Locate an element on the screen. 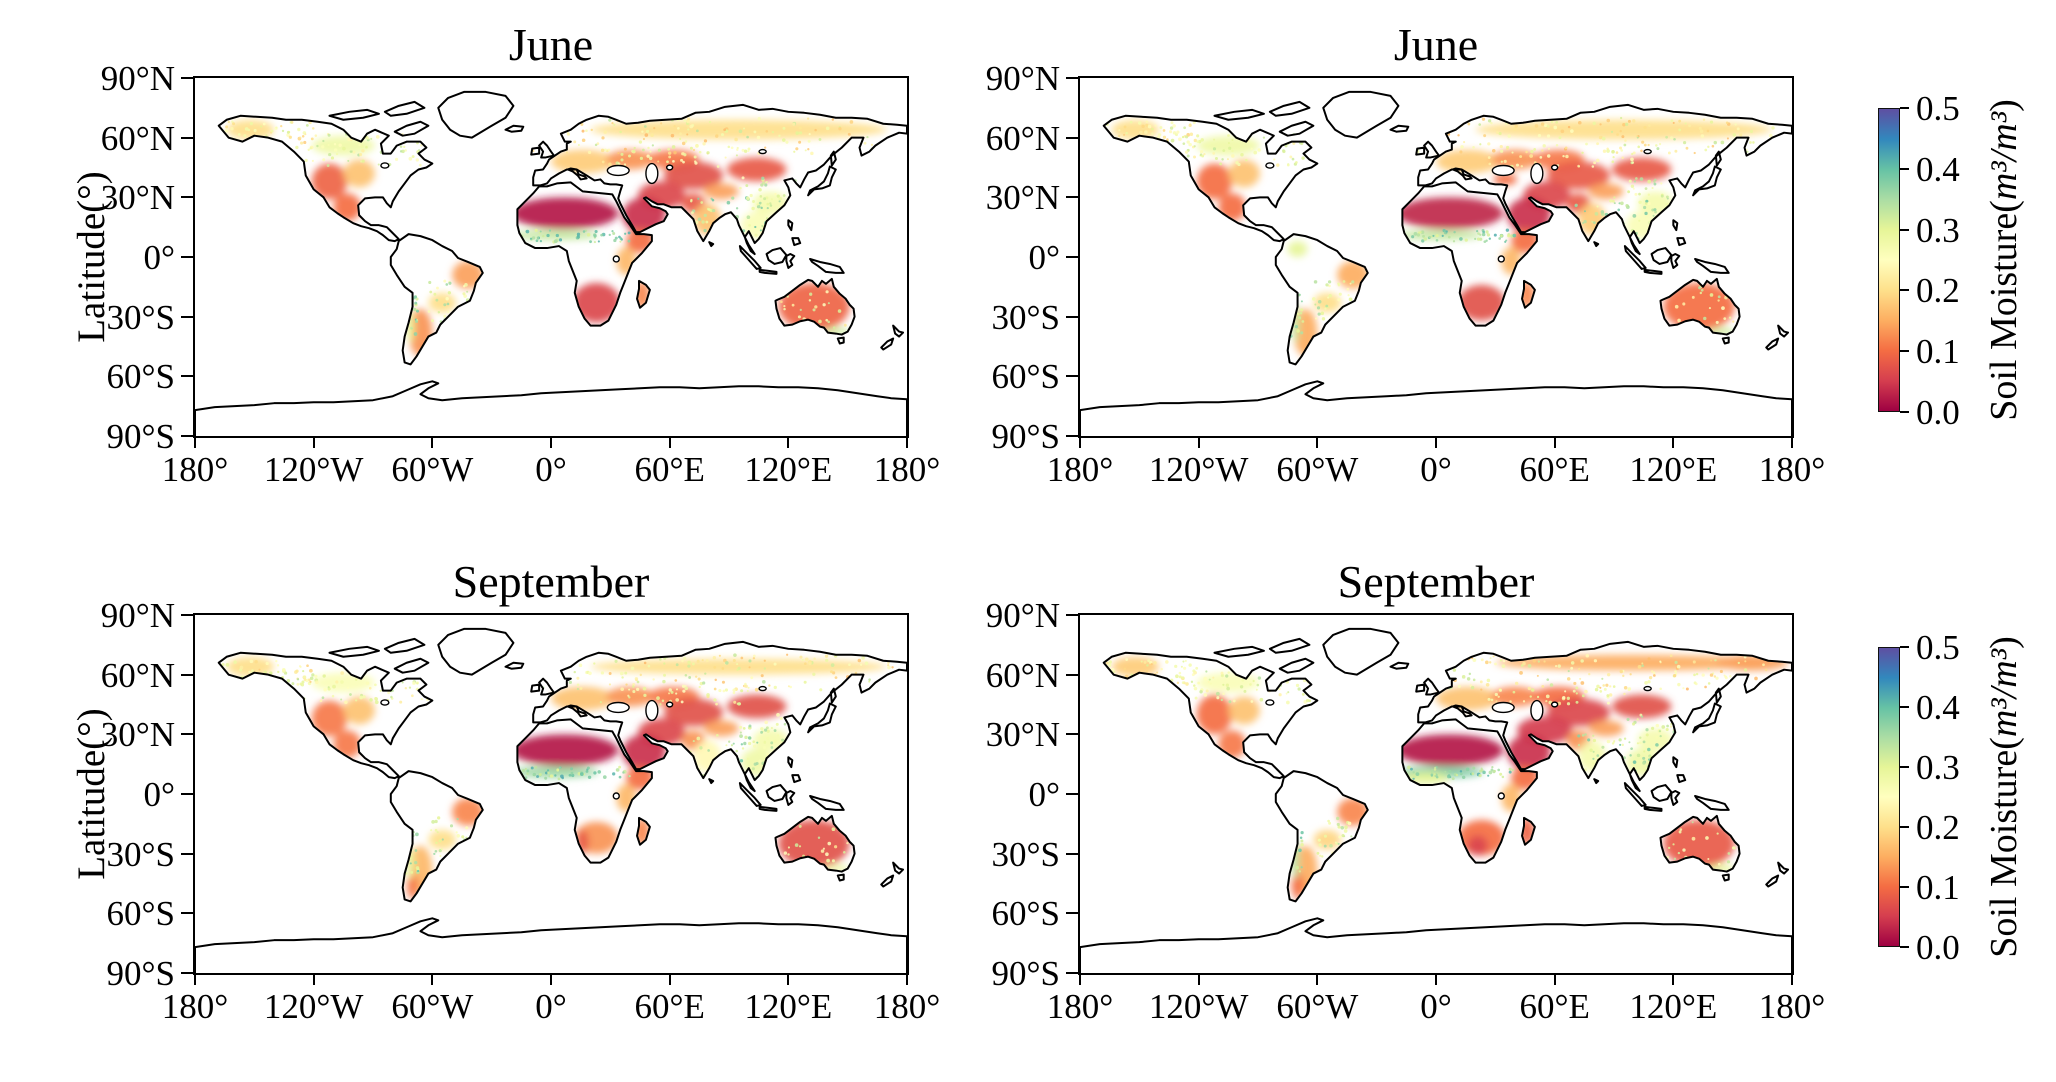 The height and width of the screenshot is (1082, 2056). colorbar-gradient is located at coordinates (1889, 260).